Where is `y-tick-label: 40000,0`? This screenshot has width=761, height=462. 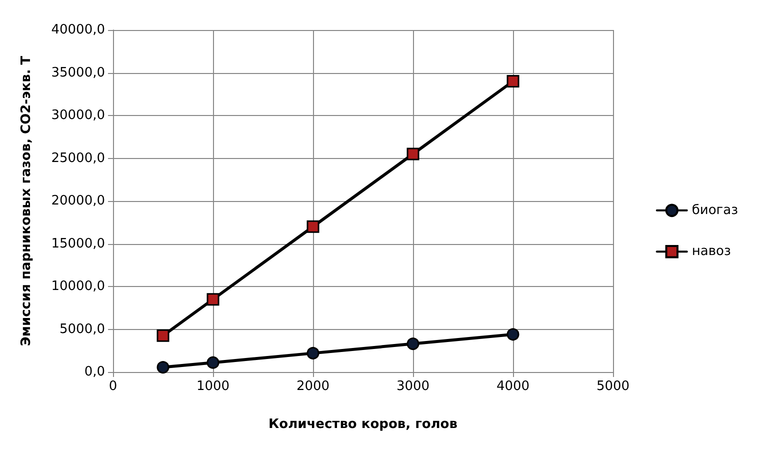 y-tick-label: 40000,0 is located at coordinates (78, 30).